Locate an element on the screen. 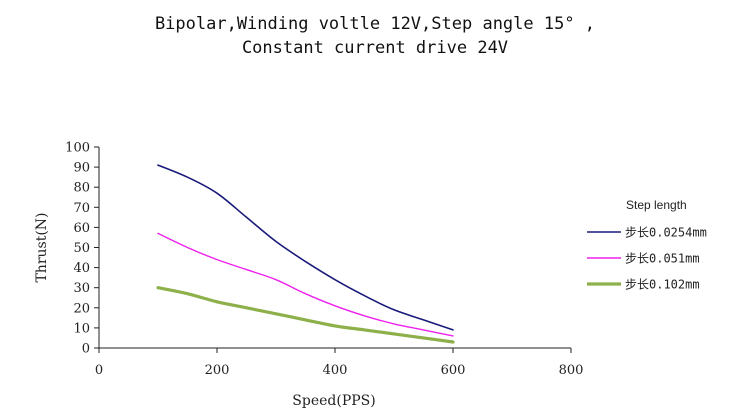 This screenshot has height=414, width=750. y-tick-label: 10 is located at coordinates (81, 328).